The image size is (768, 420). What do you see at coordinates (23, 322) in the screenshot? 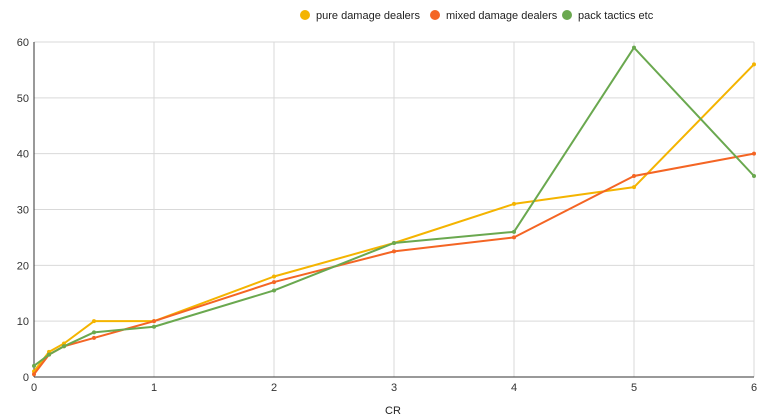
I see `y-tick-label: 10` at bounding box center [23, 322].